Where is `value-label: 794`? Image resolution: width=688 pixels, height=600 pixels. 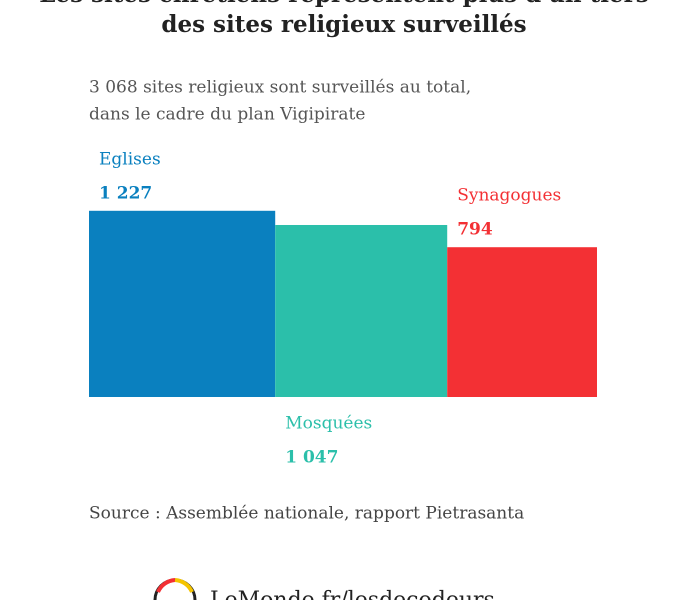
value-label: 794 is located at coordinates (475, 230).